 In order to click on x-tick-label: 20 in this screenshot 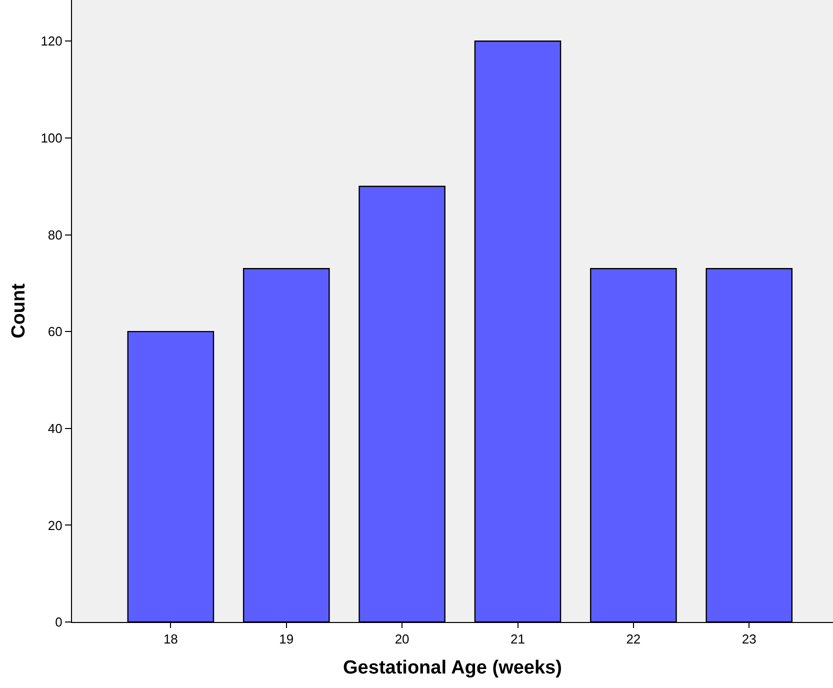, I will do `click(402, 639)`.